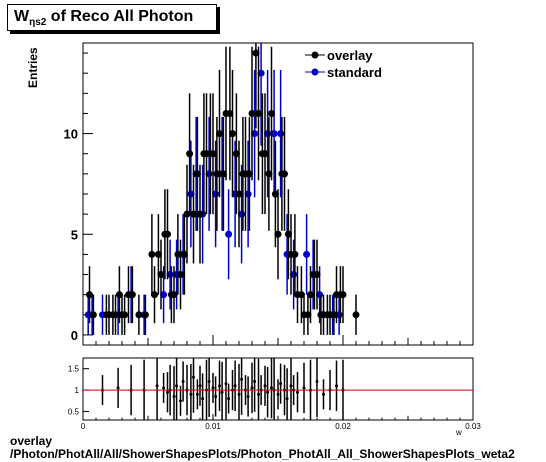 The height and width of the screenshot is (462, 546). Describe the element at coordinates (74, 369) in the screenshot. I see `ratio-y-tick-label: 1.5` at that location.